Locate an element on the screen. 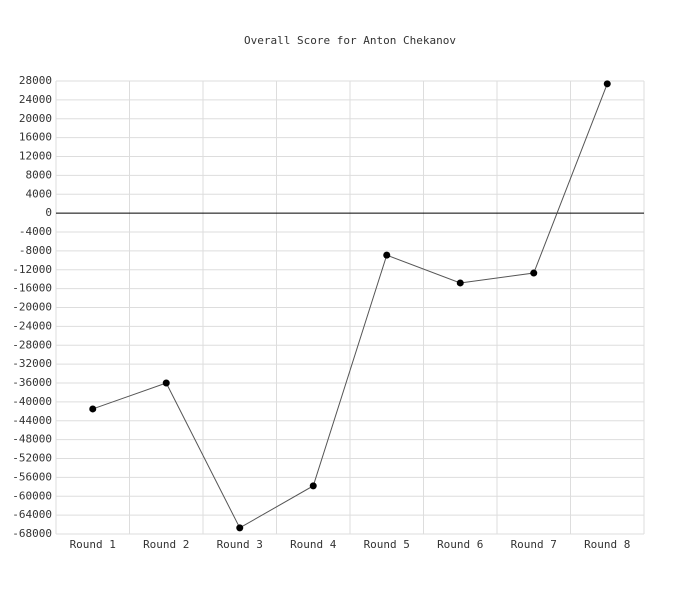 This screenshot has width=700, height=600. y-tick-label: -4000 is located at coordinates (35, 231).